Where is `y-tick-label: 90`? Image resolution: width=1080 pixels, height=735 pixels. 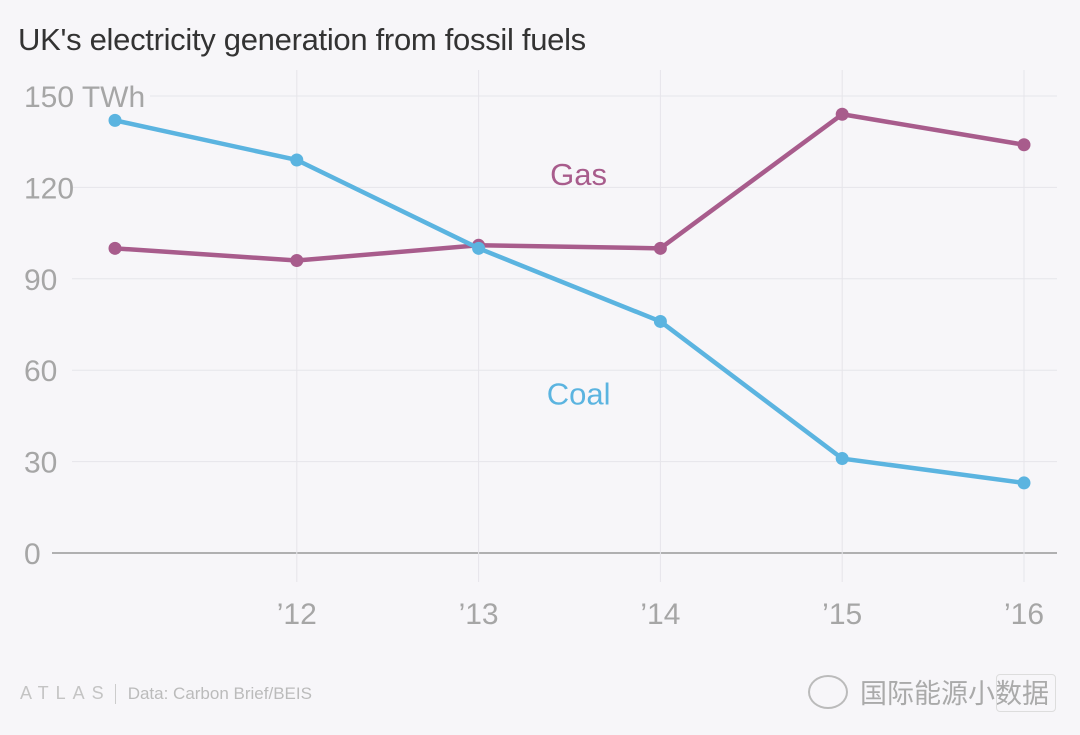
y-tick-label: 90 is located at coordinates (40, 280).